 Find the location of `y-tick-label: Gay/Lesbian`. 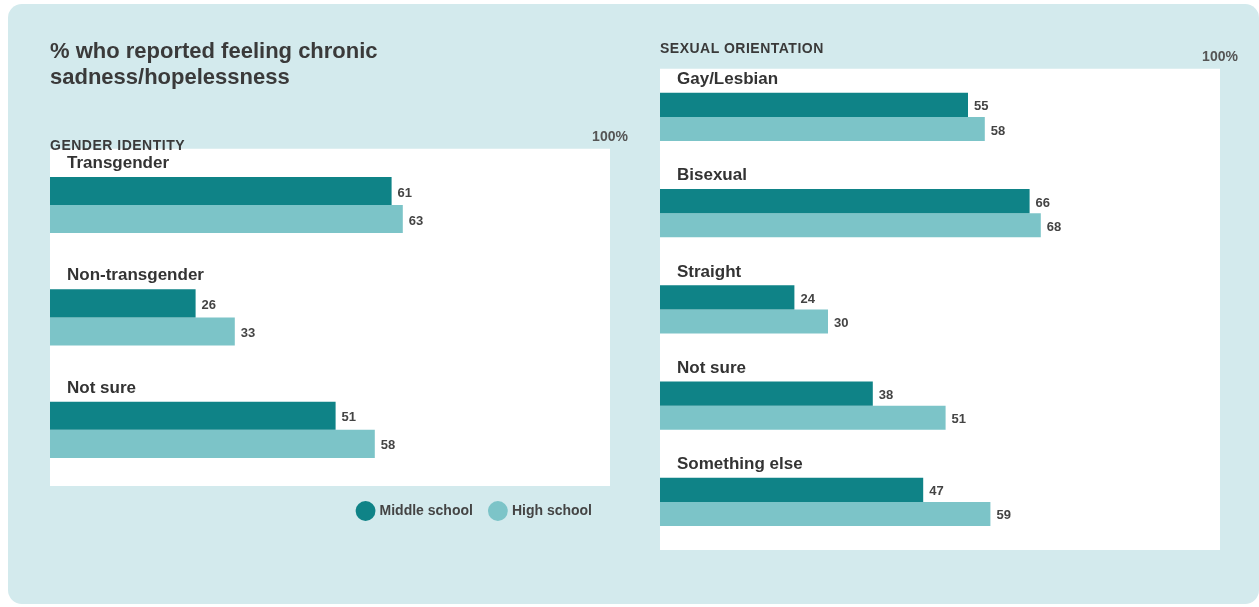

y-tick-label: Gay/Lesbian is located at coordinates (728, 79).